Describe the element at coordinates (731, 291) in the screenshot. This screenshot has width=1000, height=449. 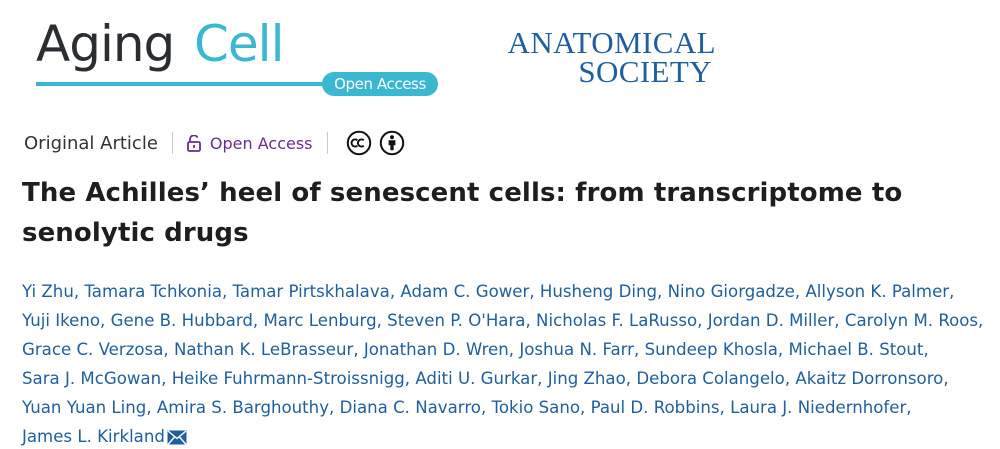
I see `author-link: Nino Giorgadze` at that location.